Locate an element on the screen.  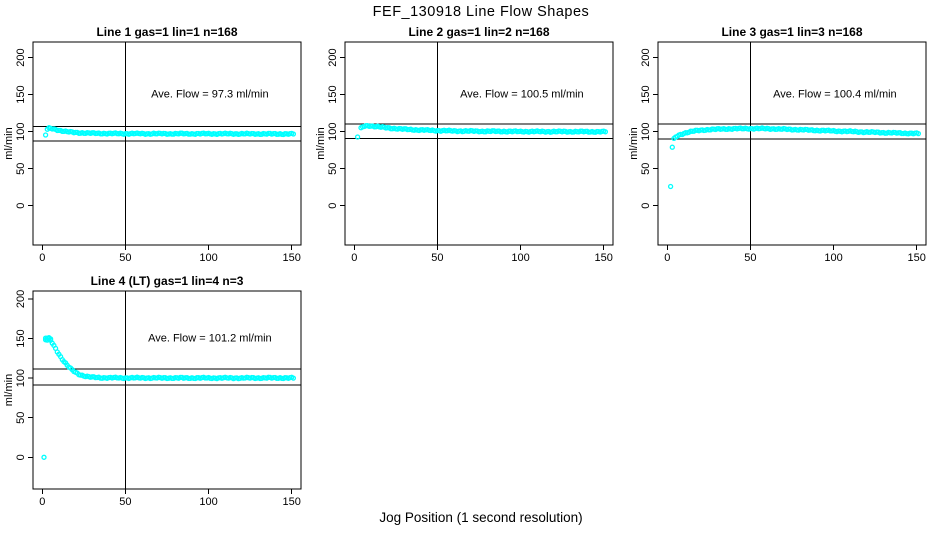
ave-flow-annotation: Ave. Flow = 100.4 ml/min is located at coordinates (835, 94).